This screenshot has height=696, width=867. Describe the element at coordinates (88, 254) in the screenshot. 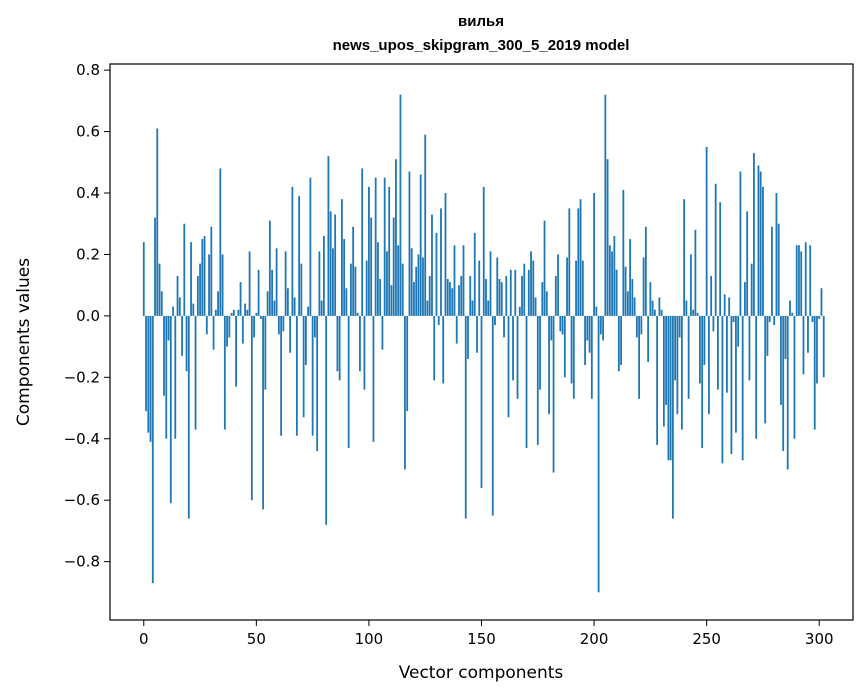

I see `y-tick-label: 0.2` at that location.